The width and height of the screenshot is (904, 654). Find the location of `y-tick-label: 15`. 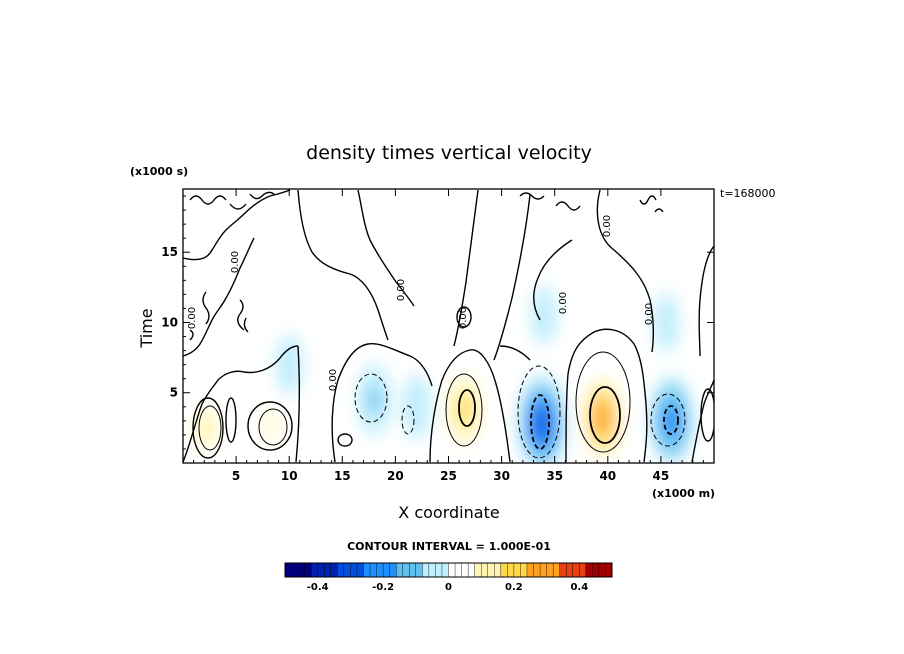

y-tick-label: 15 is located at coordinates (169, 252).